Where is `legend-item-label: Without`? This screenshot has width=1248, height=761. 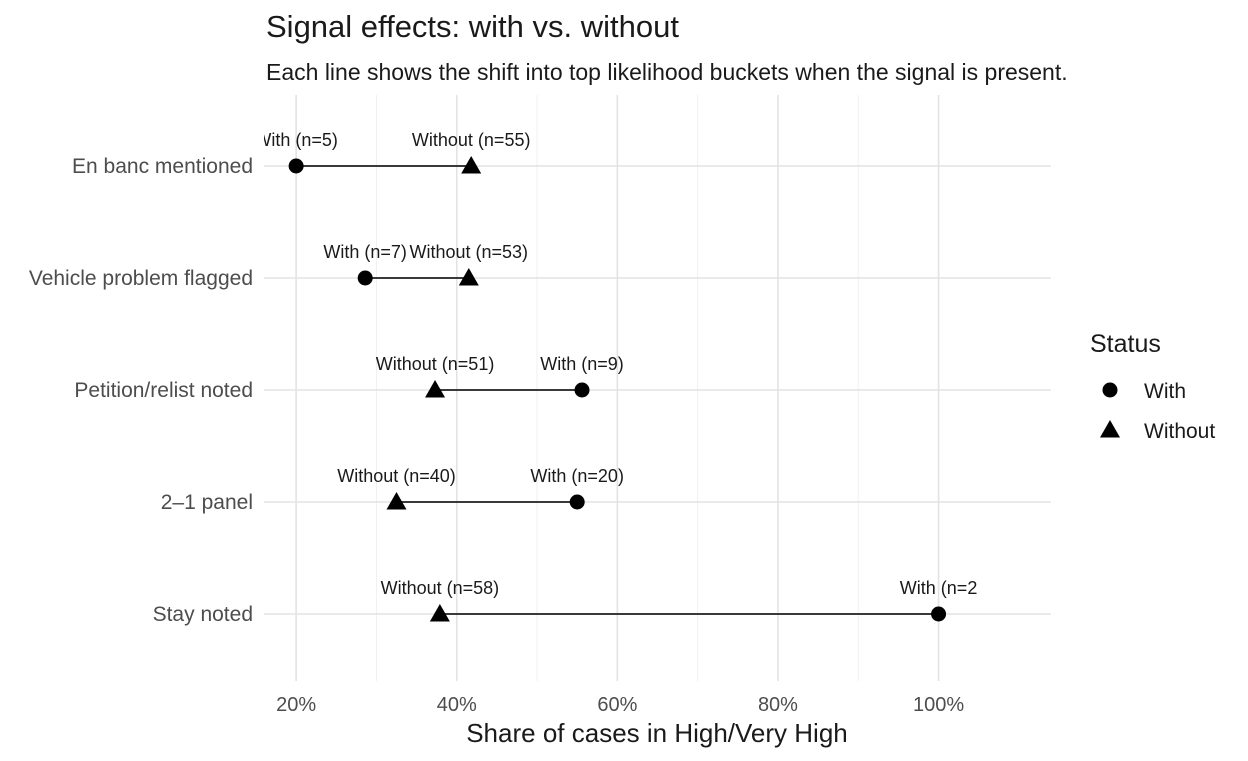
legend-item-label: Without is located at coordinates (1179, 431).